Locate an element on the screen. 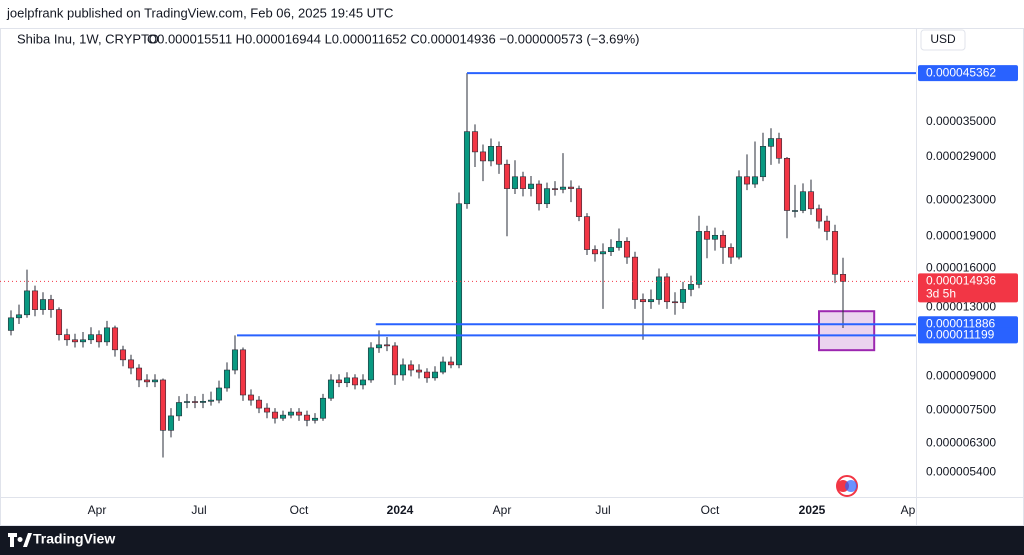 The image size is (1024, 555). currency-box is located at coordinates (943, 40).